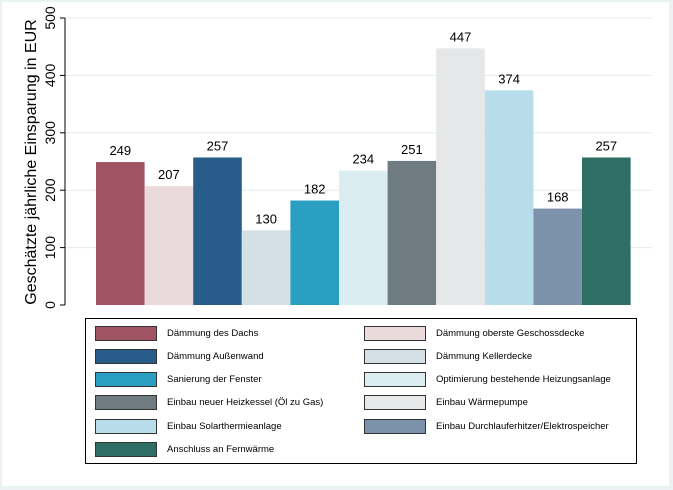 The image size is (673, 490). I want to click on data-label: 130, so click(266, 218).